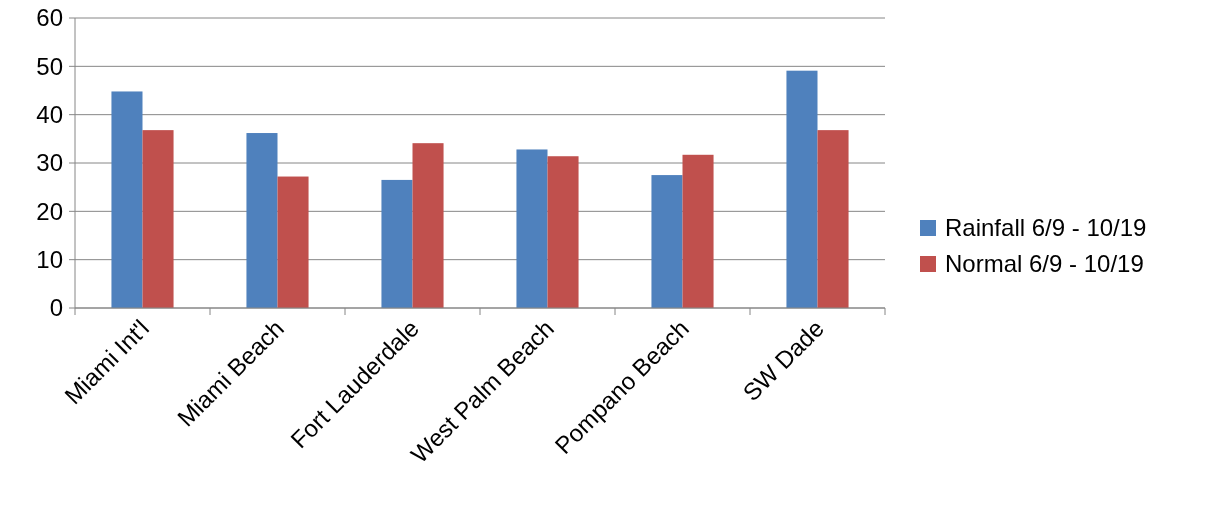 The height and width of the screenshot is (522, 1219). I want to click on legend-label: Rainfall 6/9 - 10/19, so click(1046, 228).